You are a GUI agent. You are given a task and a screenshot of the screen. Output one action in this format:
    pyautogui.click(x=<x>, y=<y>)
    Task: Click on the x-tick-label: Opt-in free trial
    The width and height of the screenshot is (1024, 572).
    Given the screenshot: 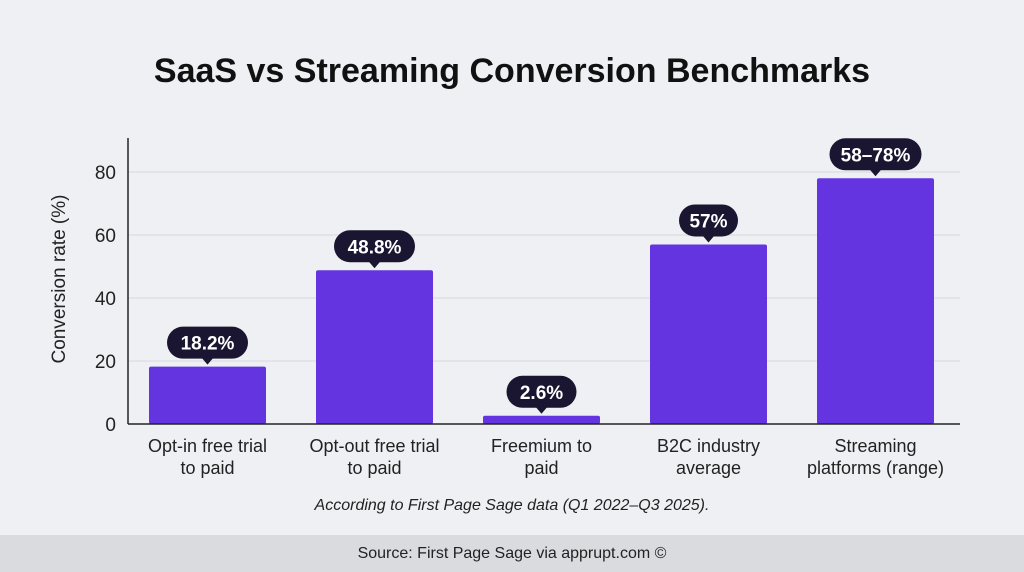 What is the action you would take?
    pyautogui.click(x=207, y=446)
    